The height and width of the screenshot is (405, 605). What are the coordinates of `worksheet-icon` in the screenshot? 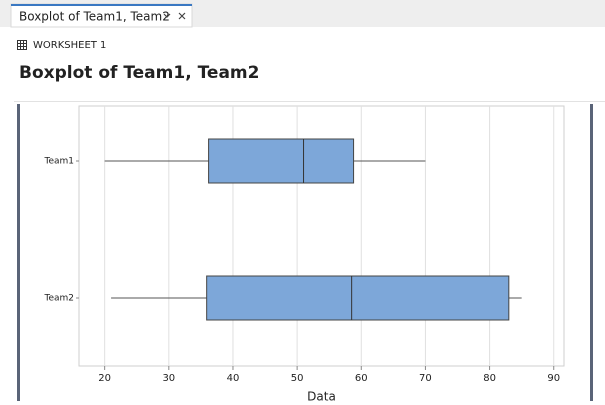 It's located at (22, 45).